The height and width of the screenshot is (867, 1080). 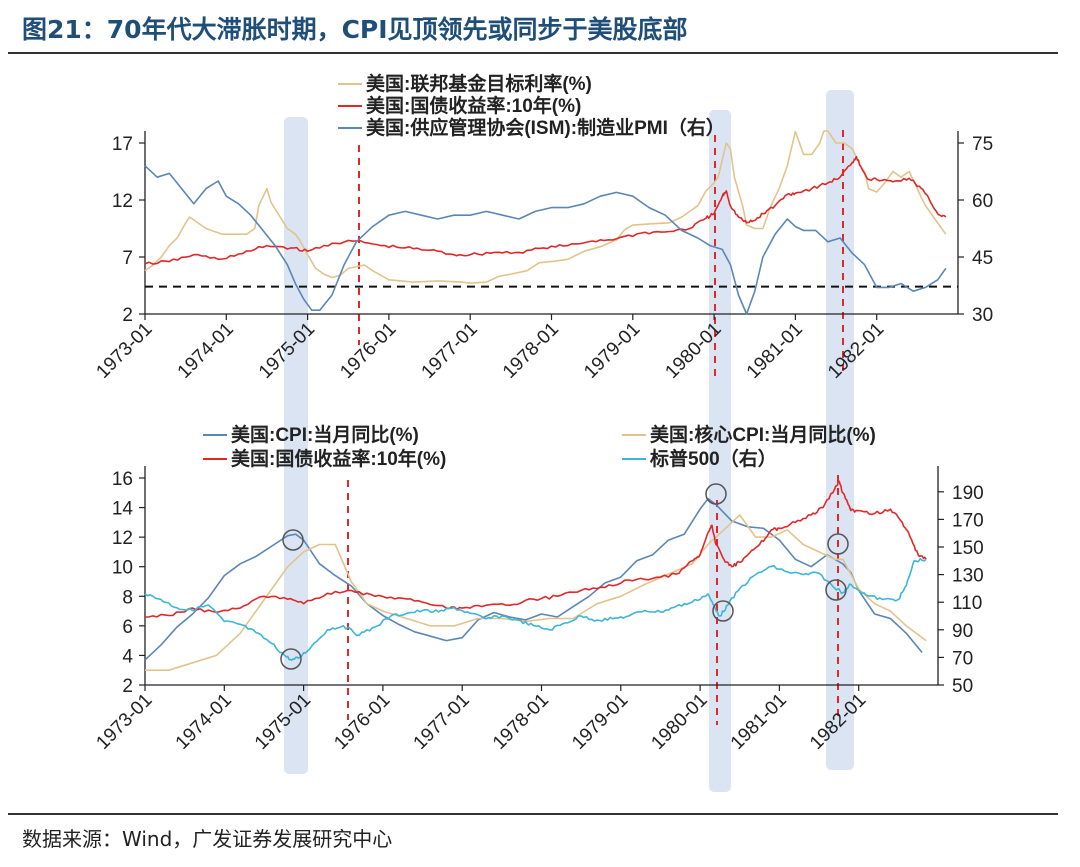 What do you see at coordinates (207, 839) in the screenshot?
I see `source-note: 数据来源：Wind，广发证券发展研究中心` at bounding box center [207, 839].